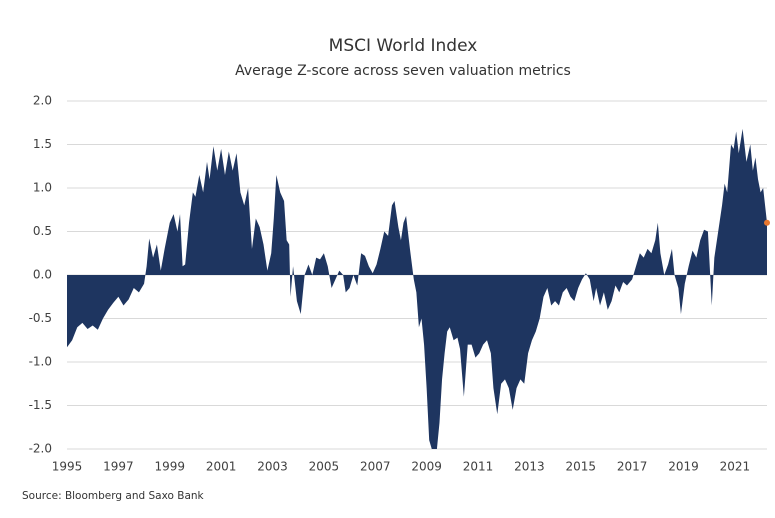 Image resolution: width=775 pixels, height=518 pixels. I want to click on y-tick-label: 0.5, so click(42, 231).